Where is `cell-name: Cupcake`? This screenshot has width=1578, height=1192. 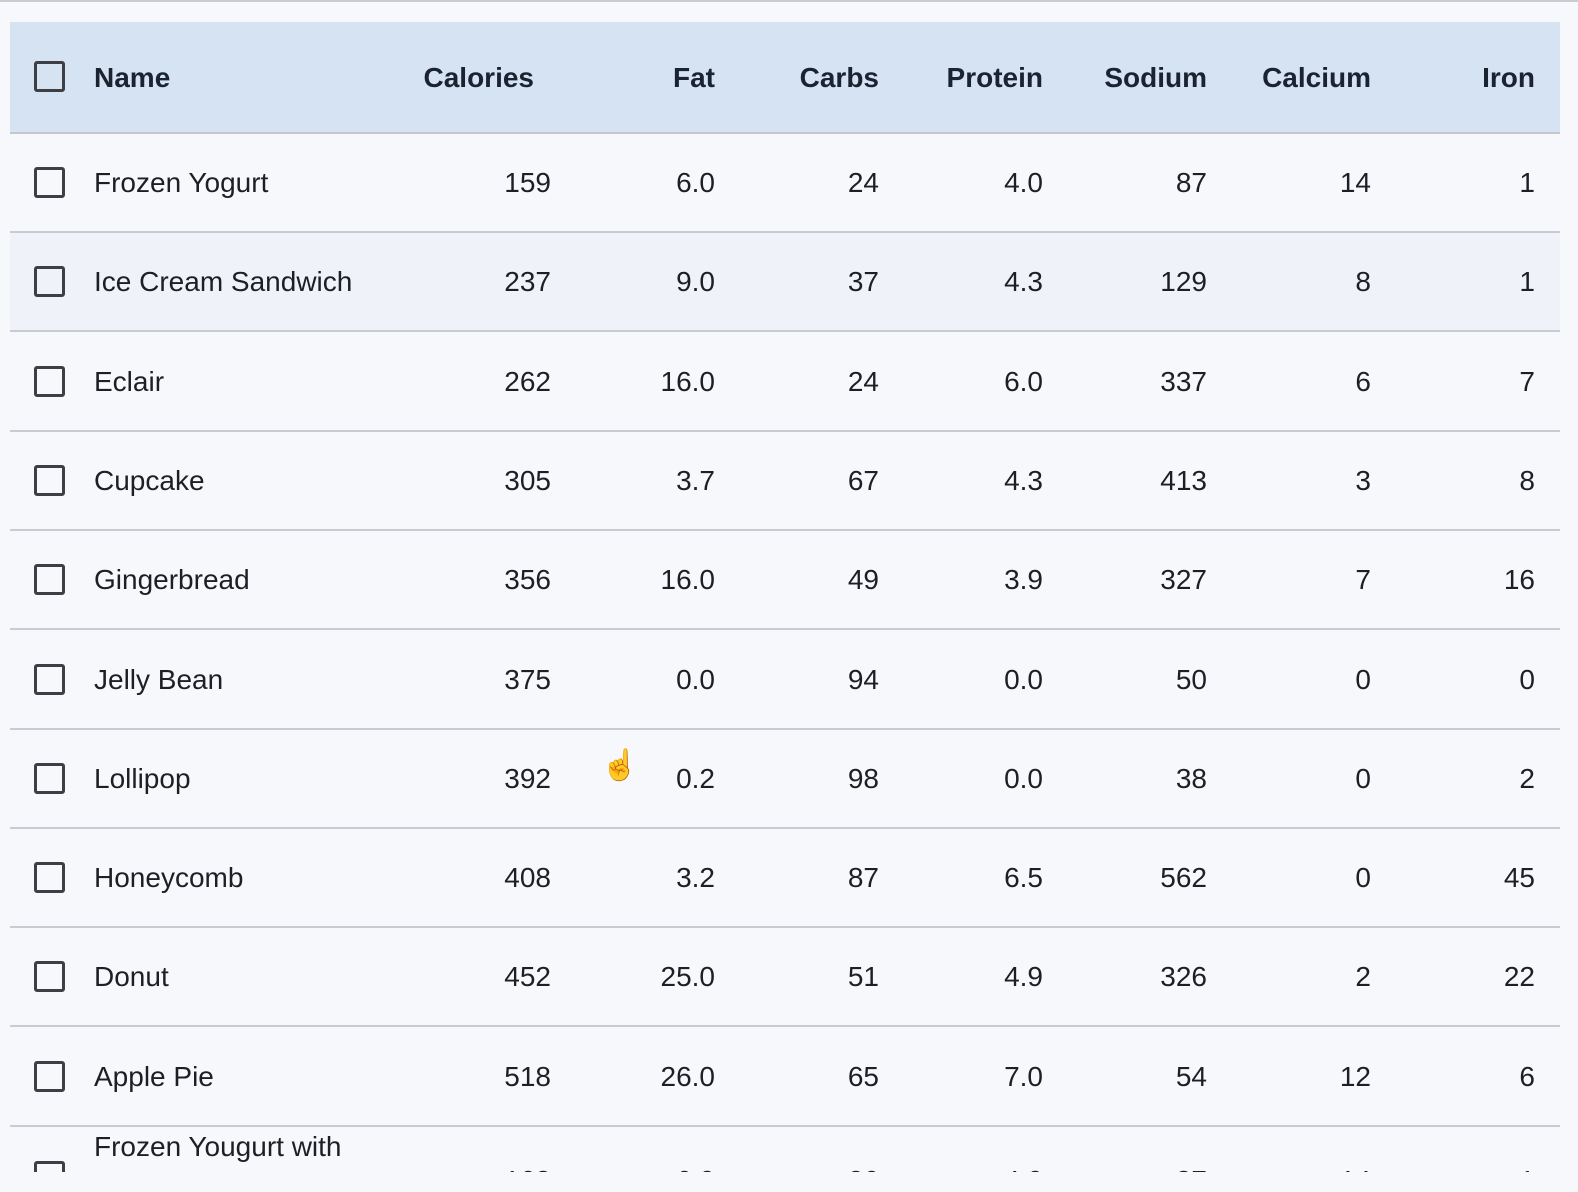
cell-name: Cupcake is located at coordinates (149, 480).